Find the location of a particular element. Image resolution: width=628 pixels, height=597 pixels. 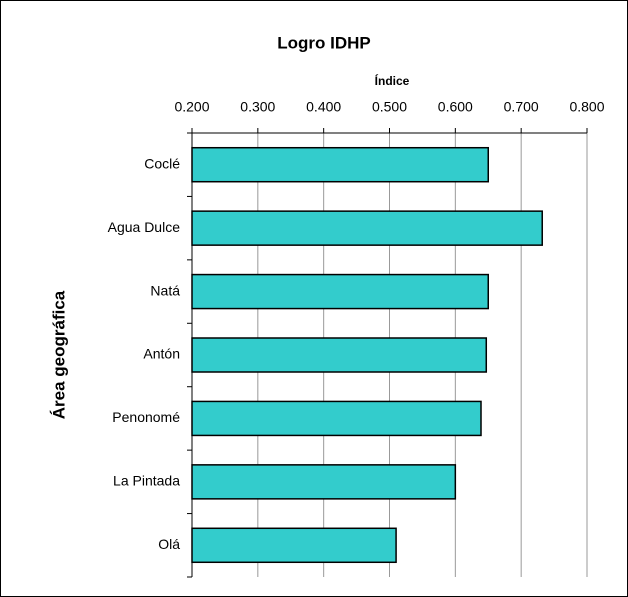

x-tick-label: 0.700 is located at coordinates (521, 107).